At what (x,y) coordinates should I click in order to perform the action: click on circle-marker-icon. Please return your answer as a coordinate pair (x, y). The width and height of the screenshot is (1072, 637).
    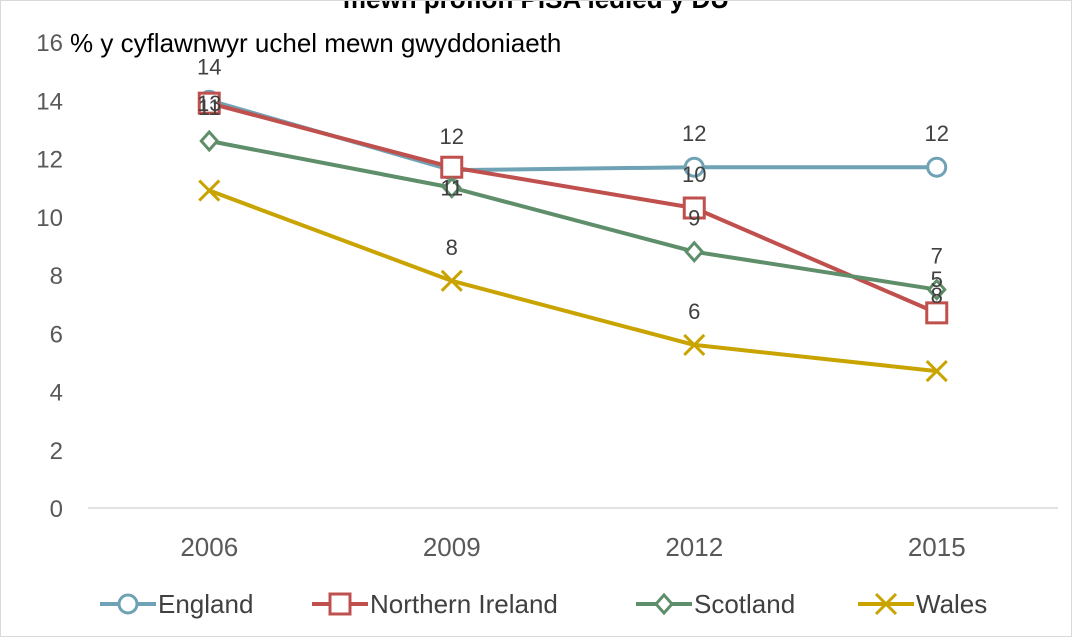
    Looking at the image, I should click on (128, 604).